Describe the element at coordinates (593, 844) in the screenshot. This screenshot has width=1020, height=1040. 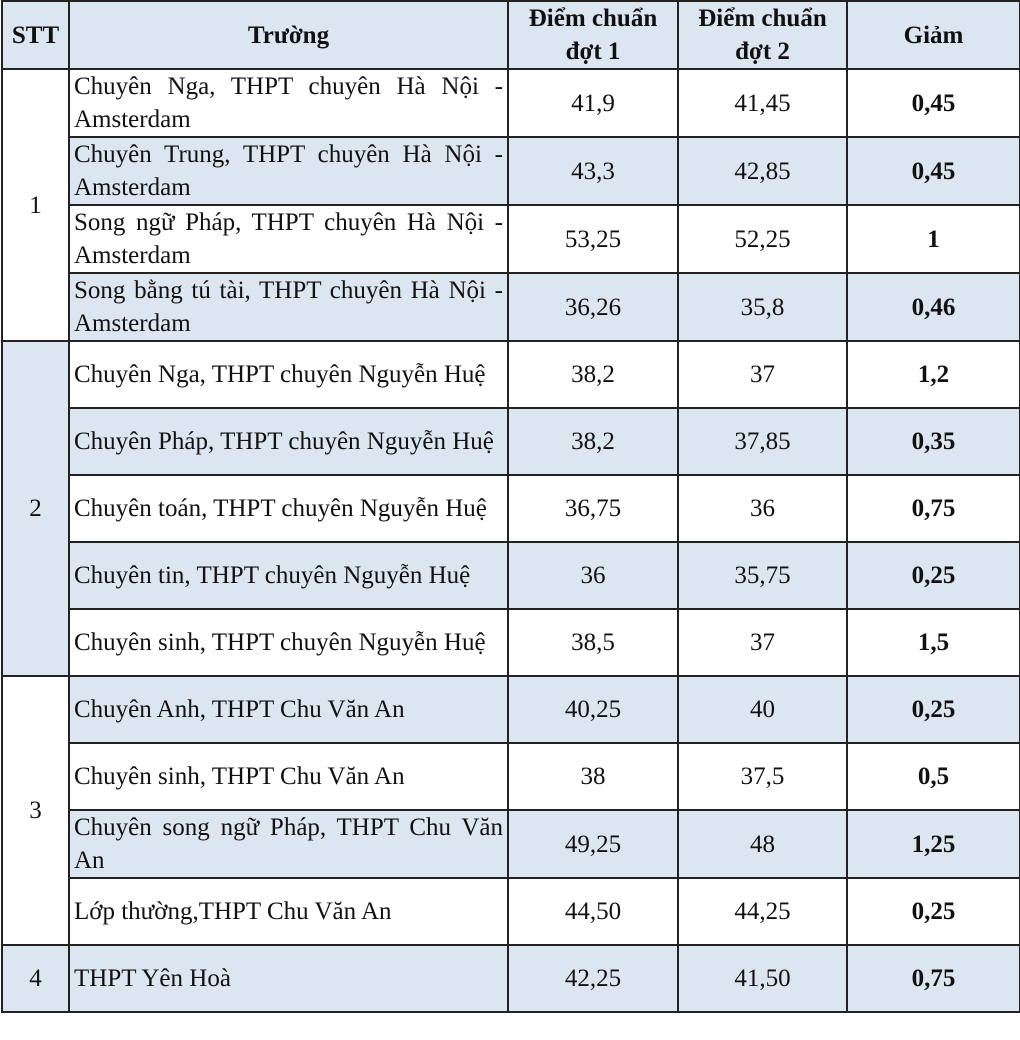
I see `round1-cell: 49,25` at that location.